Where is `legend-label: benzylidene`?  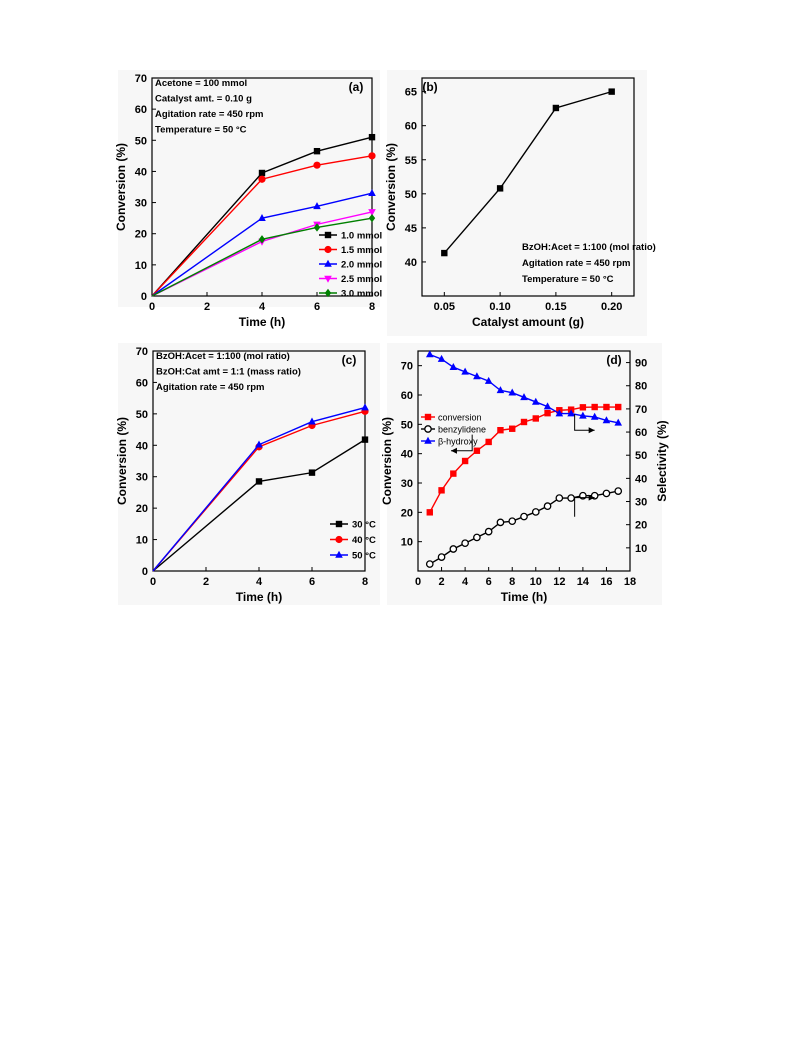 legend-label: benzylidene is located at coordinates (462, 430).